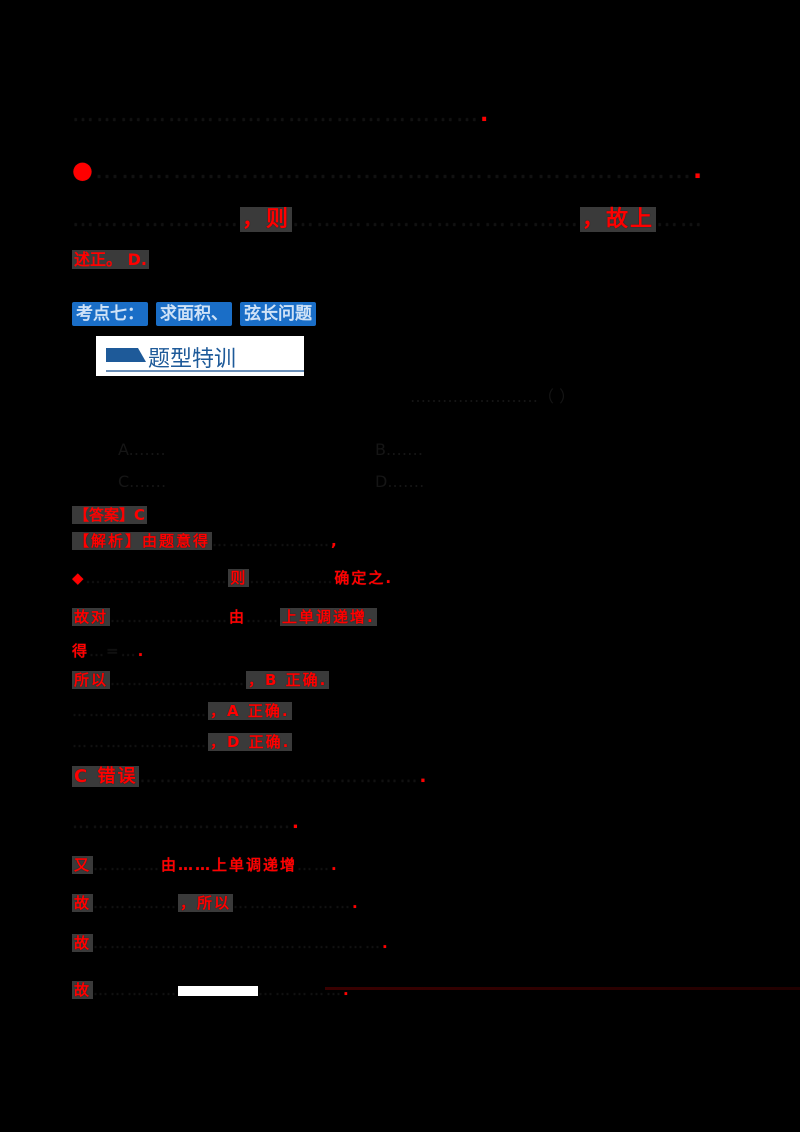 The height and width of the screenshot is (1132, 800). What do you see at coordinates (364, 578) in the screenshot?
I see `red-keyword: 确定之.` at bounding box center [364, 578].